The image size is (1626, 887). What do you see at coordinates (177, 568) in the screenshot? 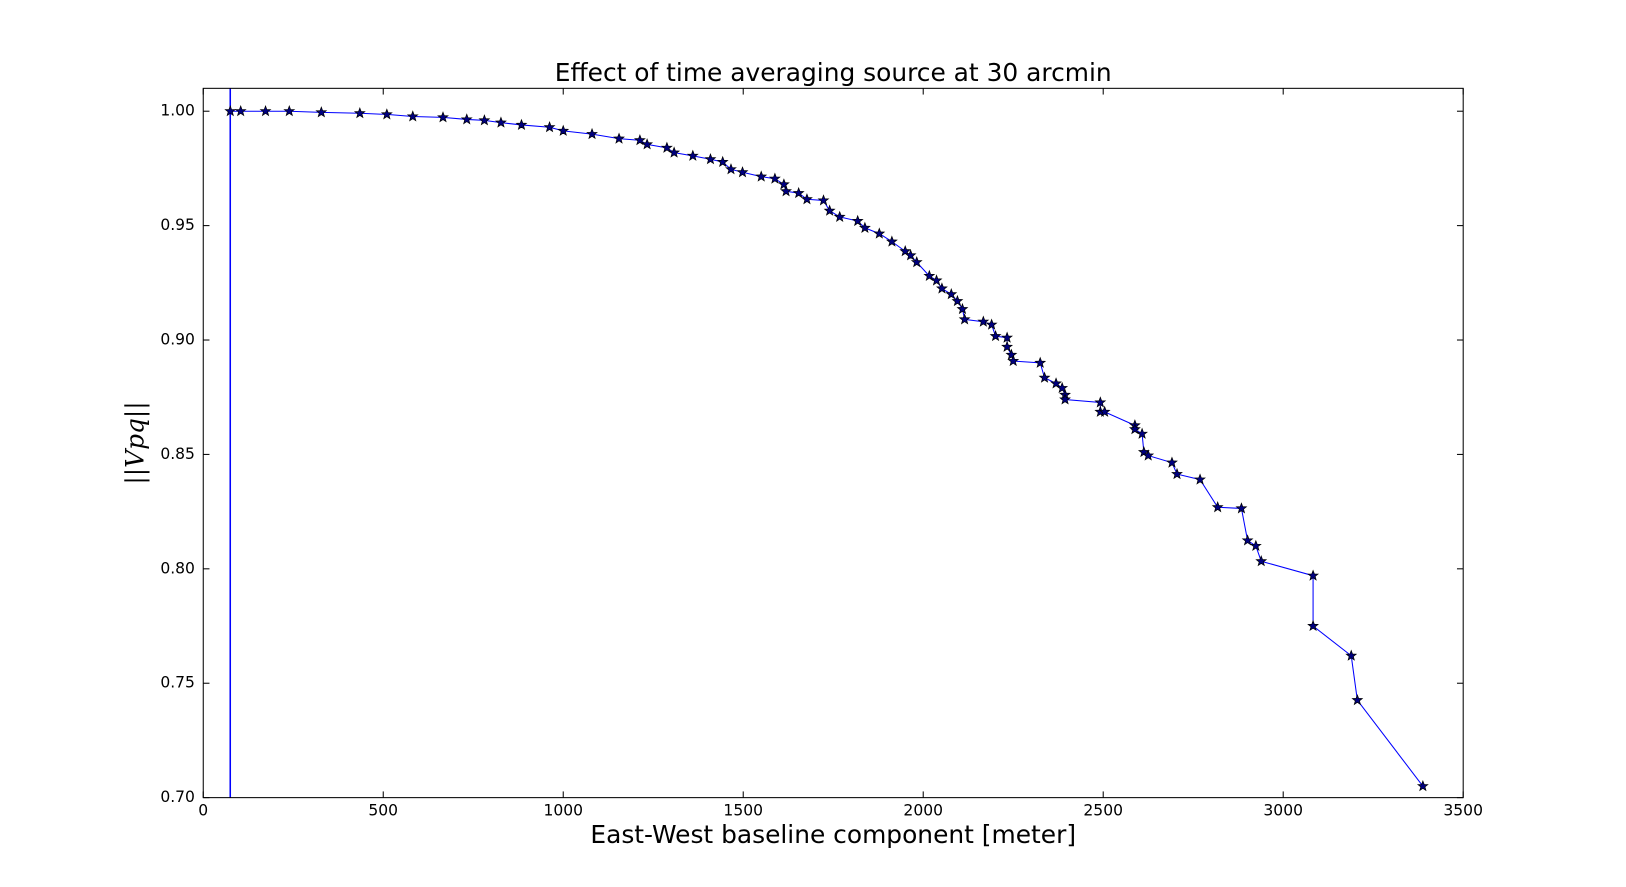
I see `y-tick-label: 0.80` at bounding box center [177, 568].